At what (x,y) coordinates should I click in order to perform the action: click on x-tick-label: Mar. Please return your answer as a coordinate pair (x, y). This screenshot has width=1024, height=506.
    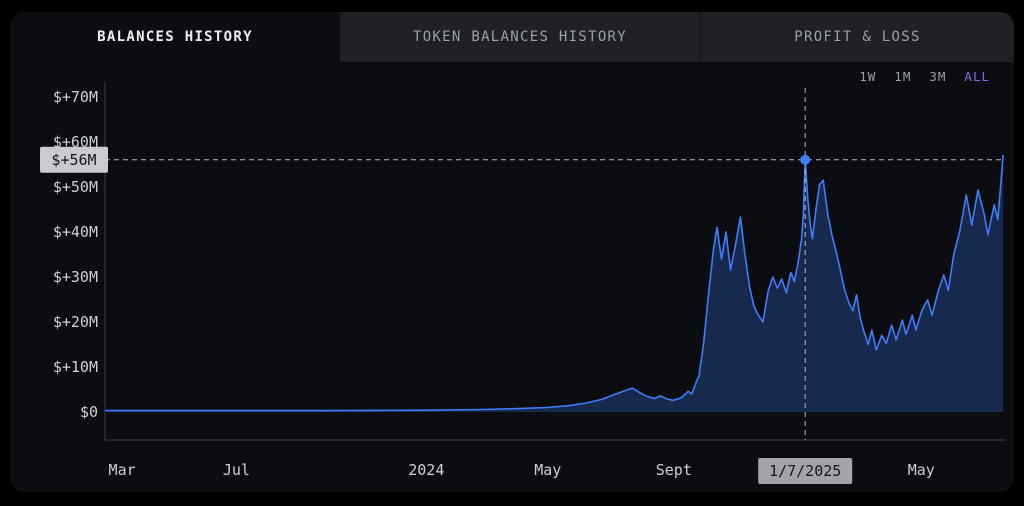
    Looking at the image, I should click on (122, 470).